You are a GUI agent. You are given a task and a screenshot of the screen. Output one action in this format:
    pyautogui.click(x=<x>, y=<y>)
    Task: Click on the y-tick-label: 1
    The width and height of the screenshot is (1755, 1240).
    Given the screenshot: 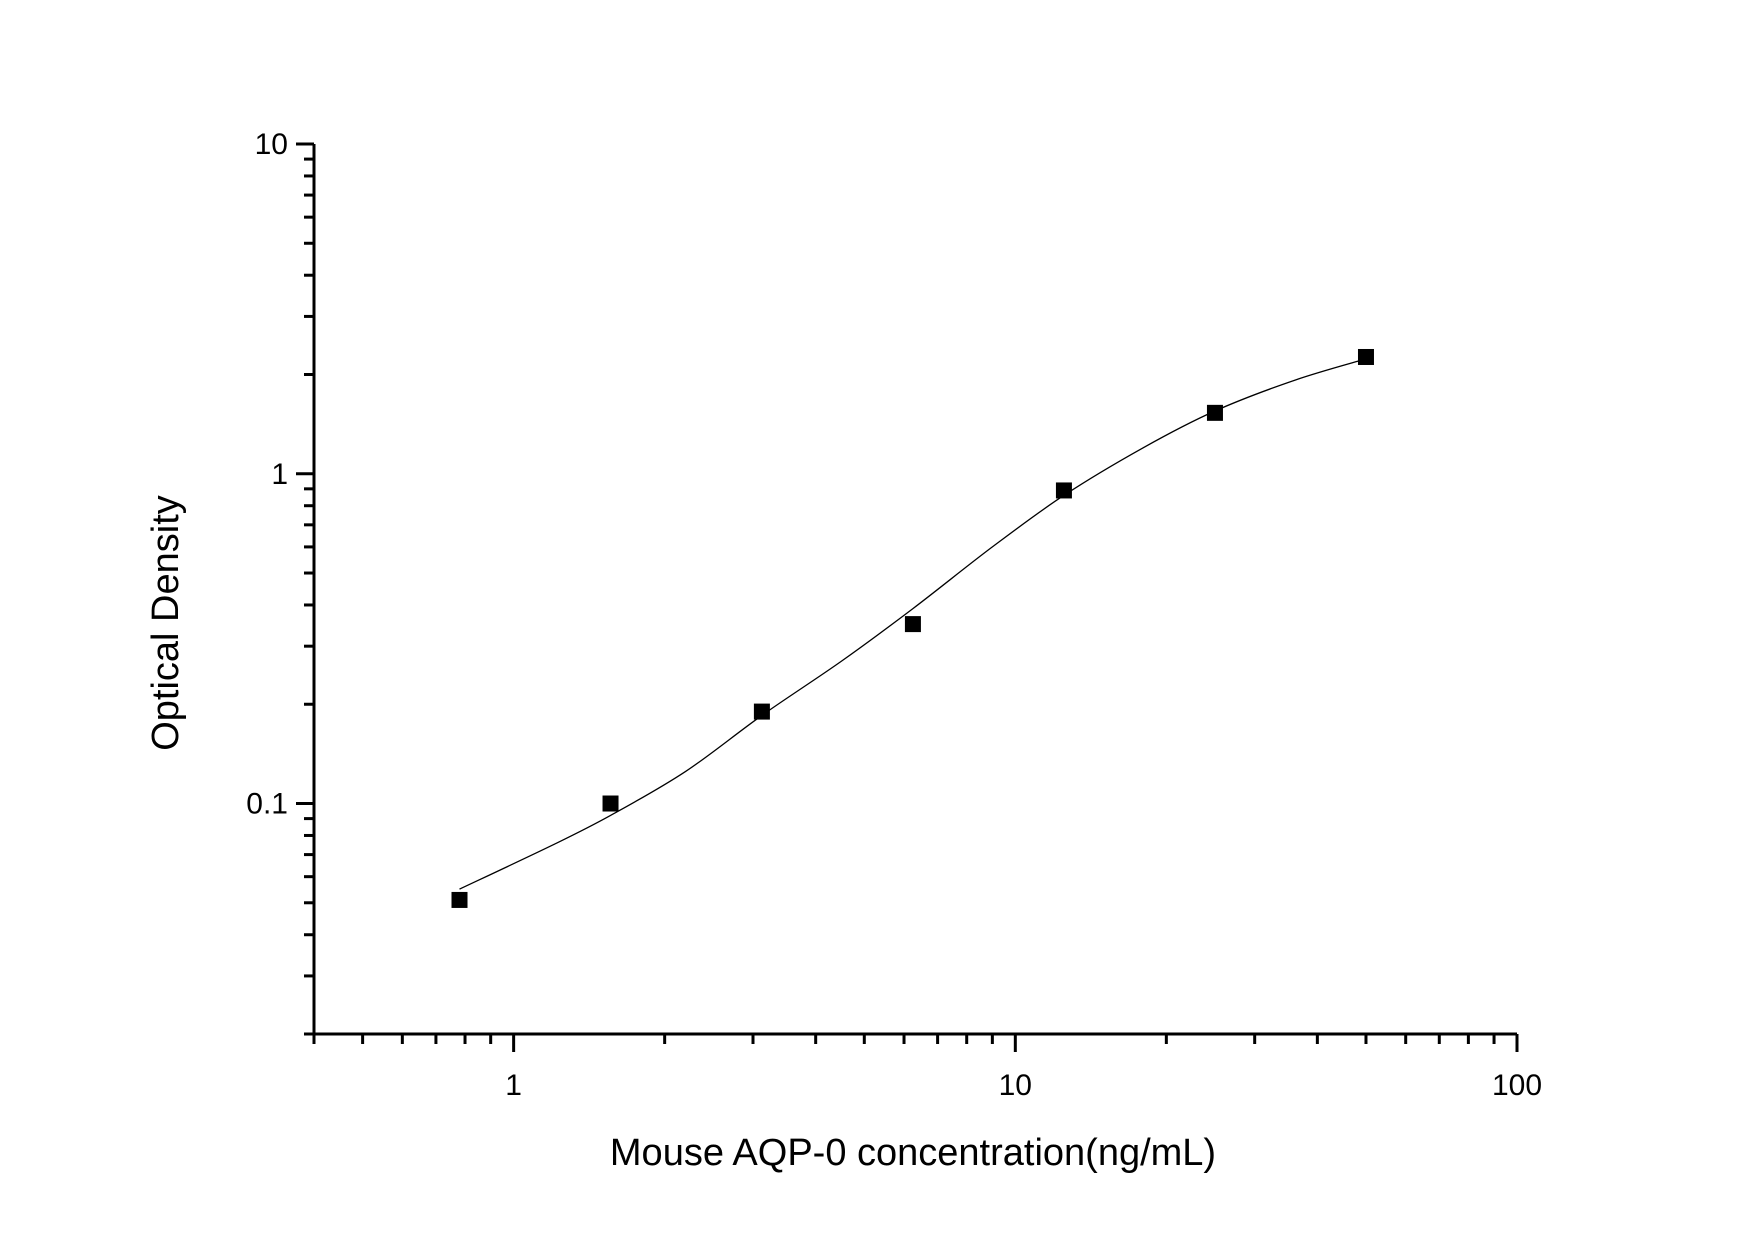 What is the action you would take?
    pyautogui.click(x=279, y=474)
    